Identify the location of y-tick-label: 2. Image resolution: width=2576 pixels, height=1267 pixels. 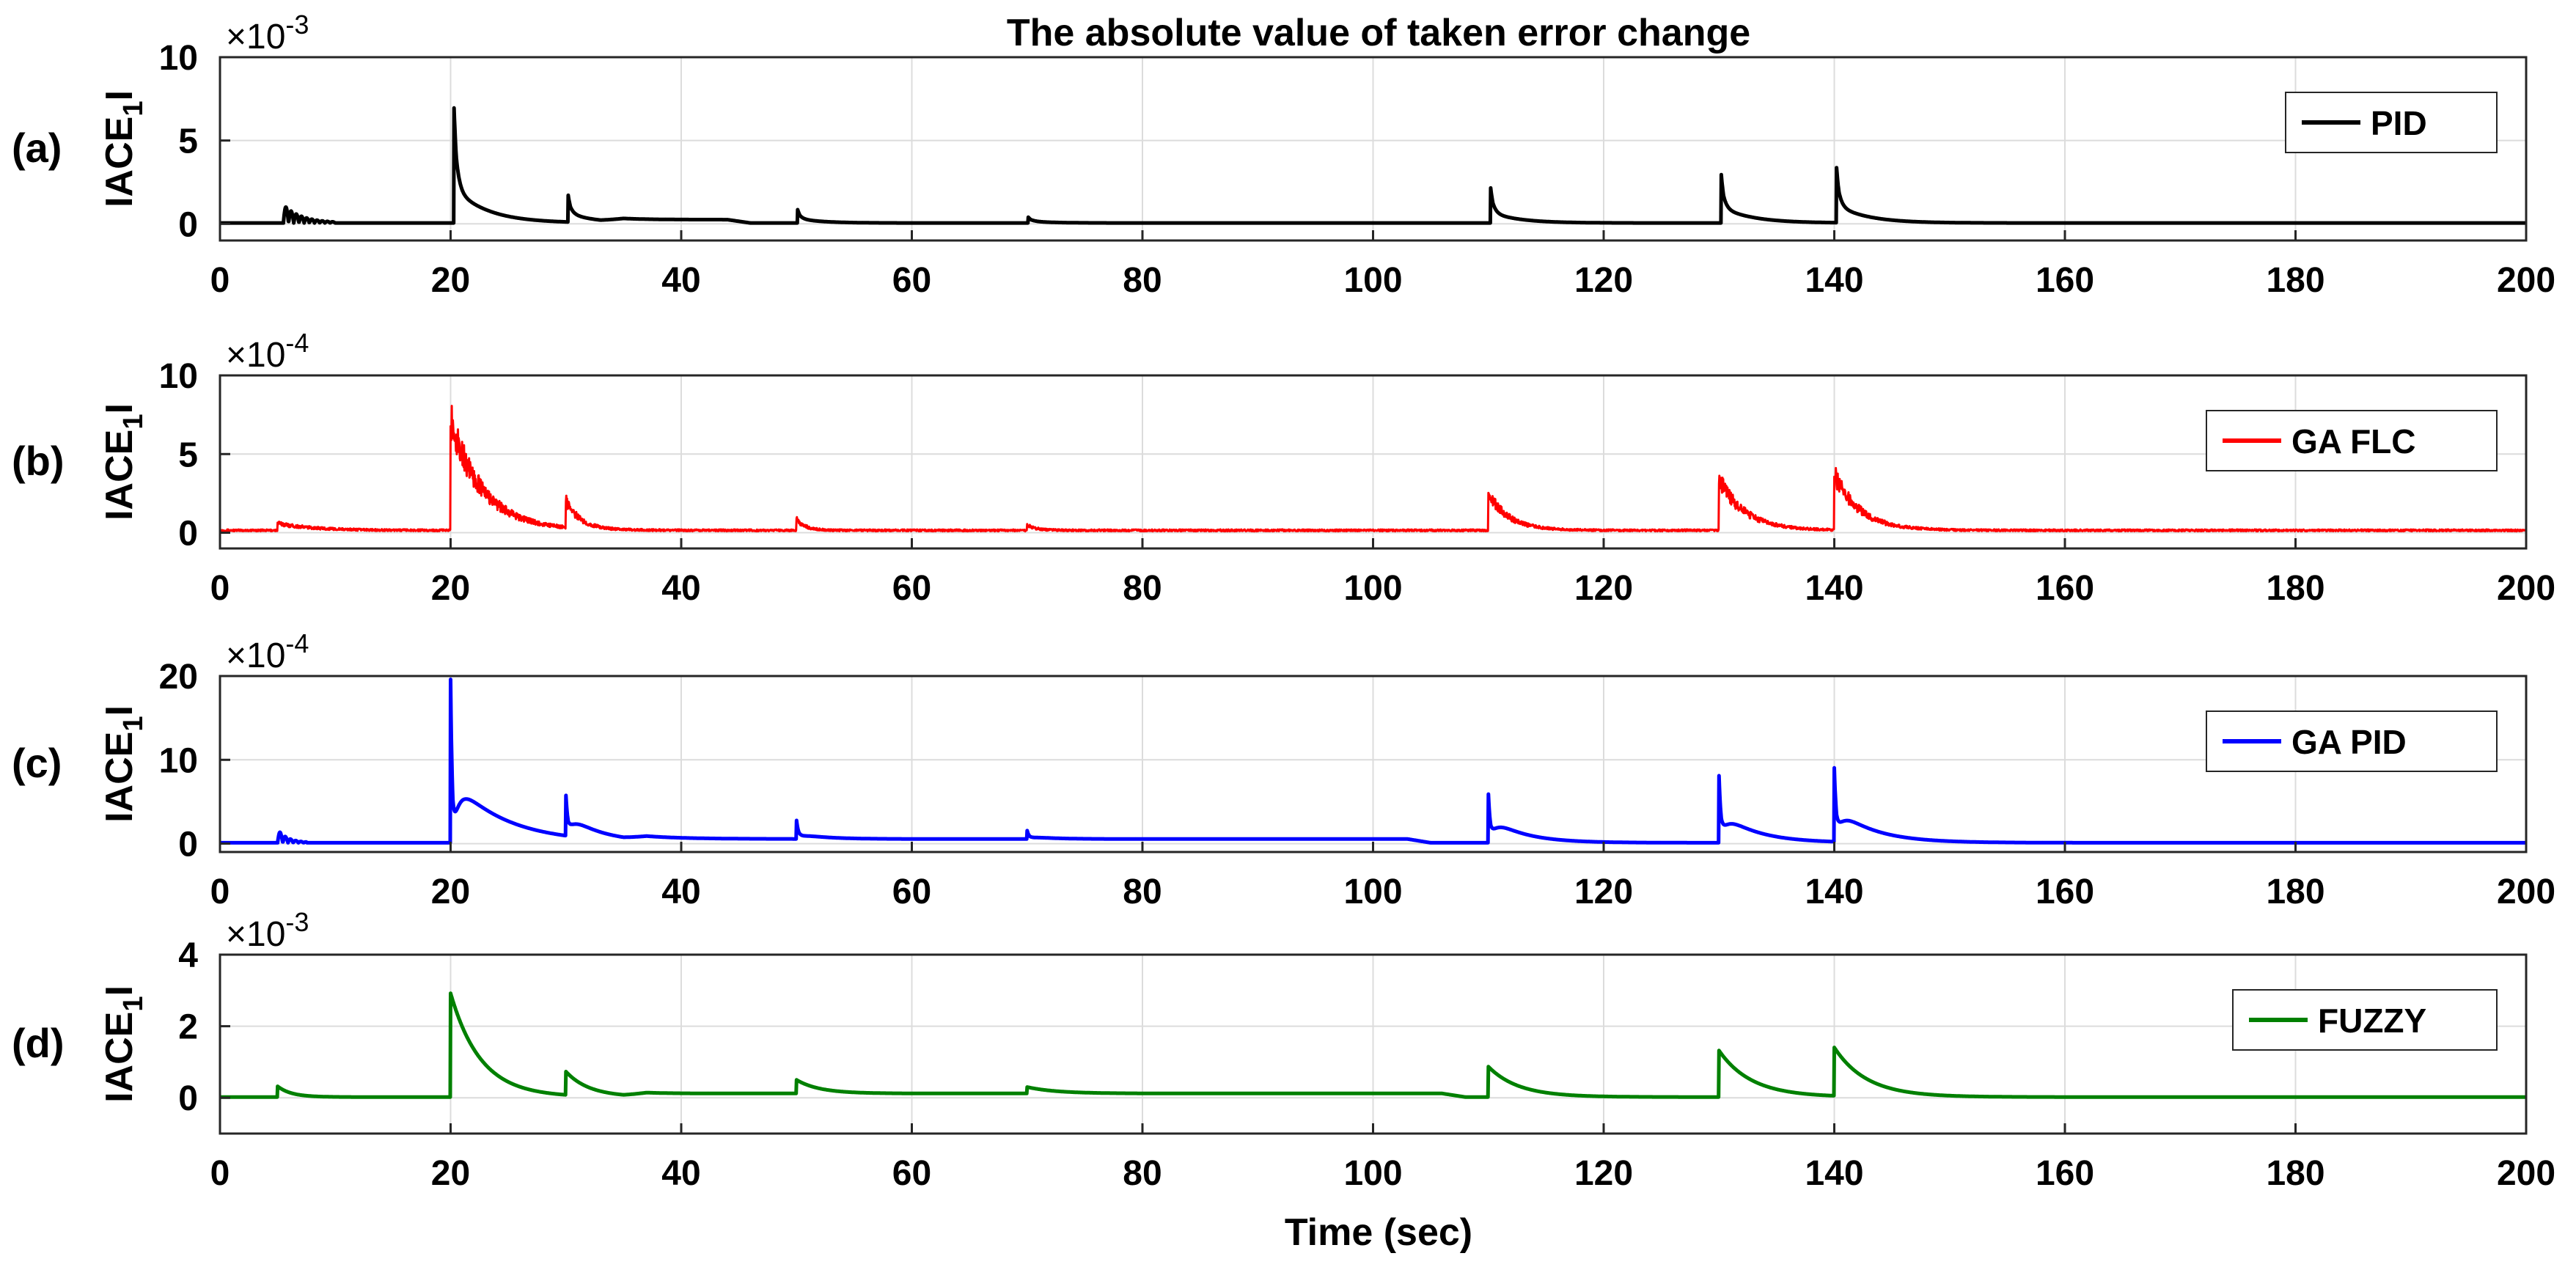
(188, 1027).